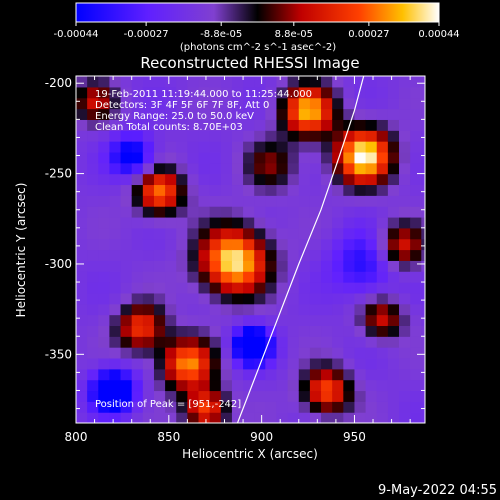 Image resolution: width=500 pixels, height=500 pixels. I want to click on annotation-peak-position: Position of Peak = [951,-242], so click(168, 404).